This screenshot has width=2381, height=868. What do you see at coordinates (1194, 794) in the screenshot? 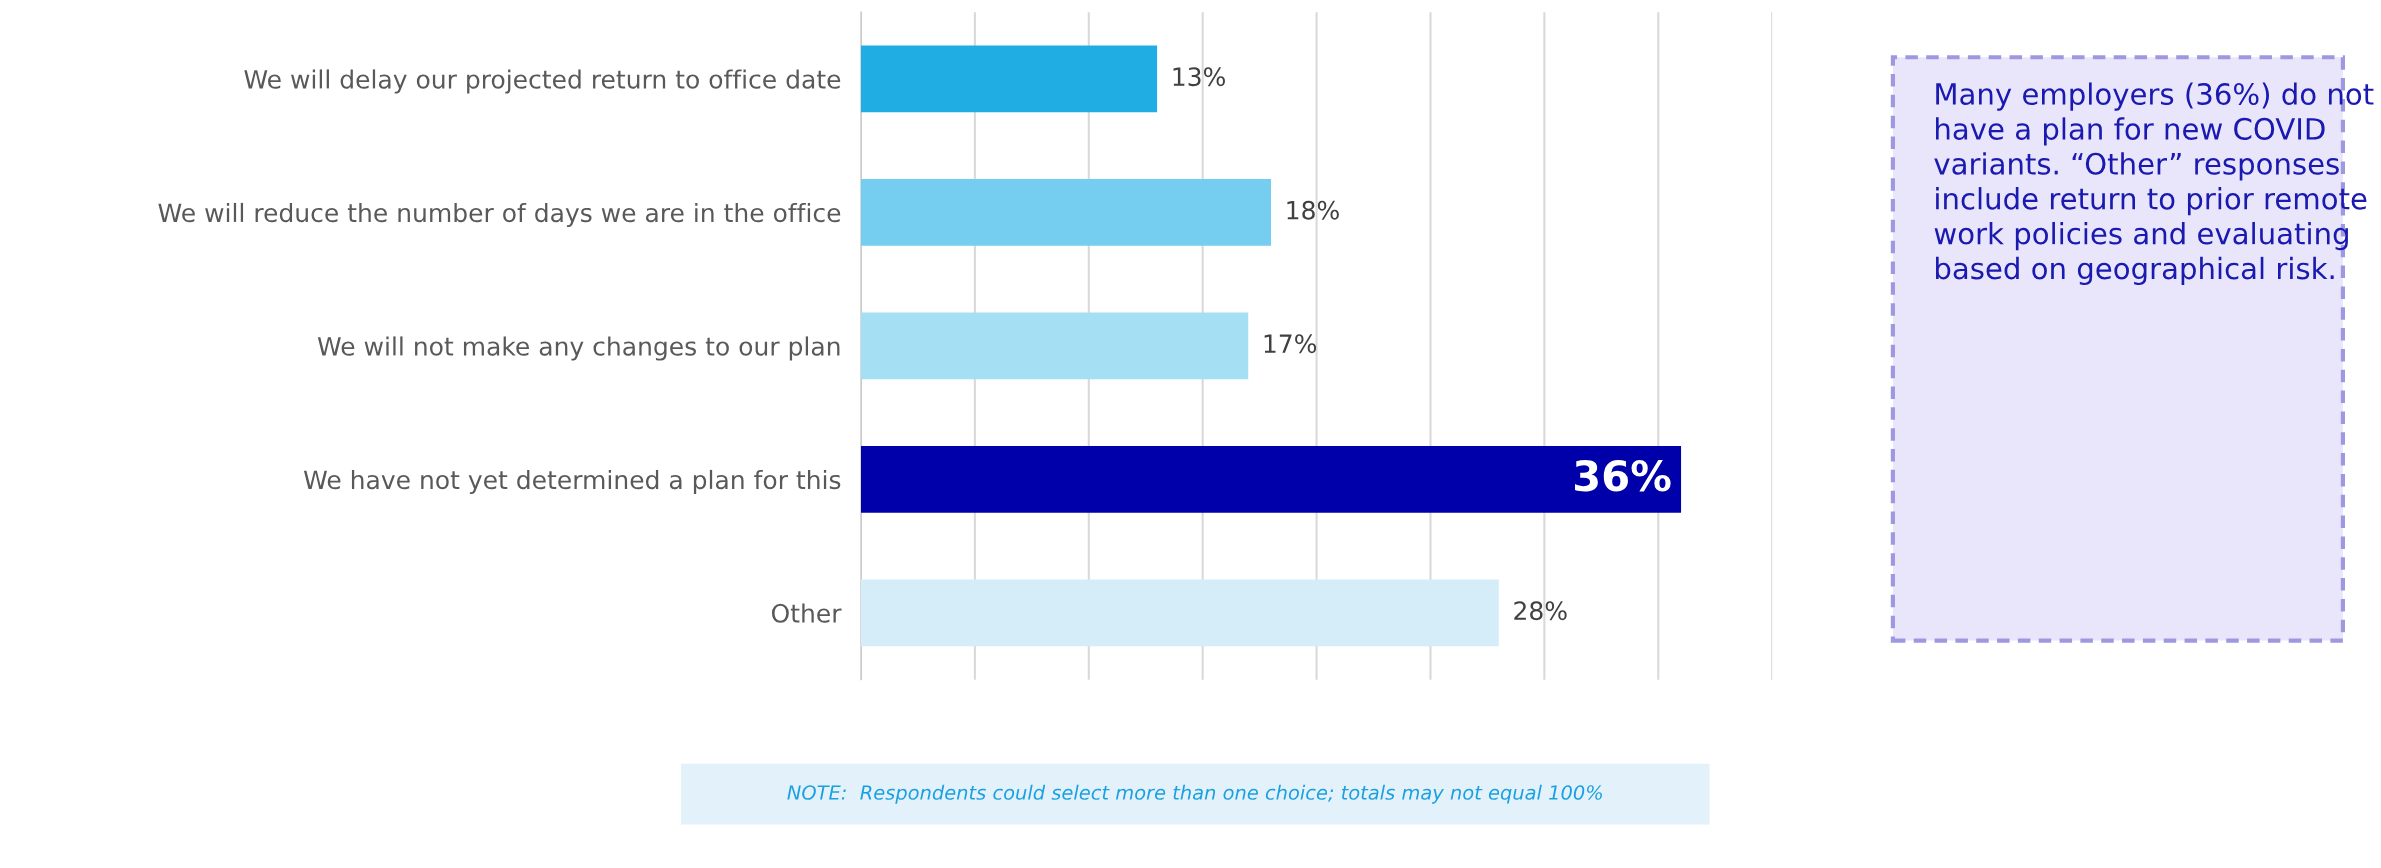
I see `text: NOTE: Respondents could select more than one choice; totals may not equal 100%` at bounding box center [1194, 794].